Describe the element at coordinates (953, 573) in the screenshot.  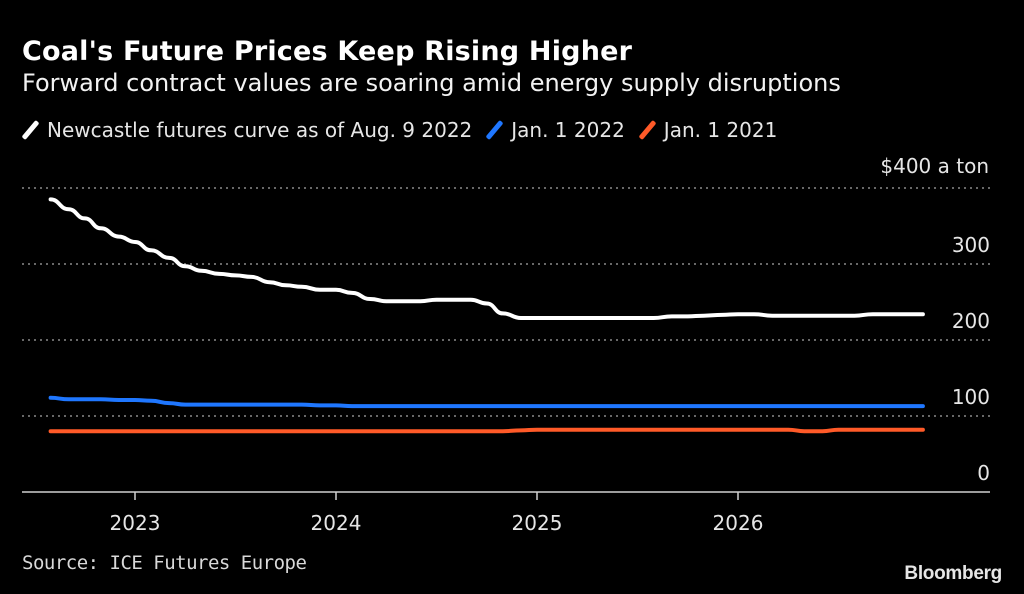
I see `bloomberg-logo: Bloomberg` at that location.